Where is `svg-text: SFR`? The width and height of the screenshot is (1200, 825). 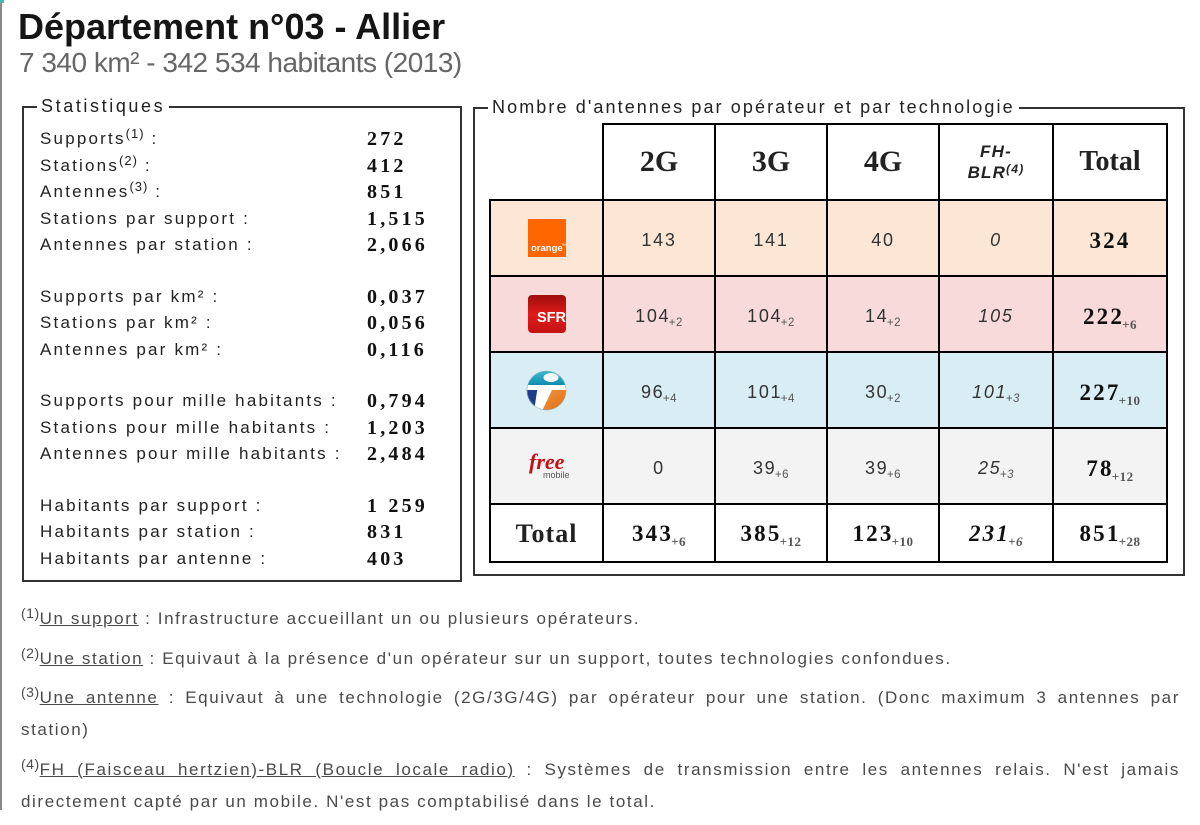 svg-text: SFR is located at coordinates (552, 318).